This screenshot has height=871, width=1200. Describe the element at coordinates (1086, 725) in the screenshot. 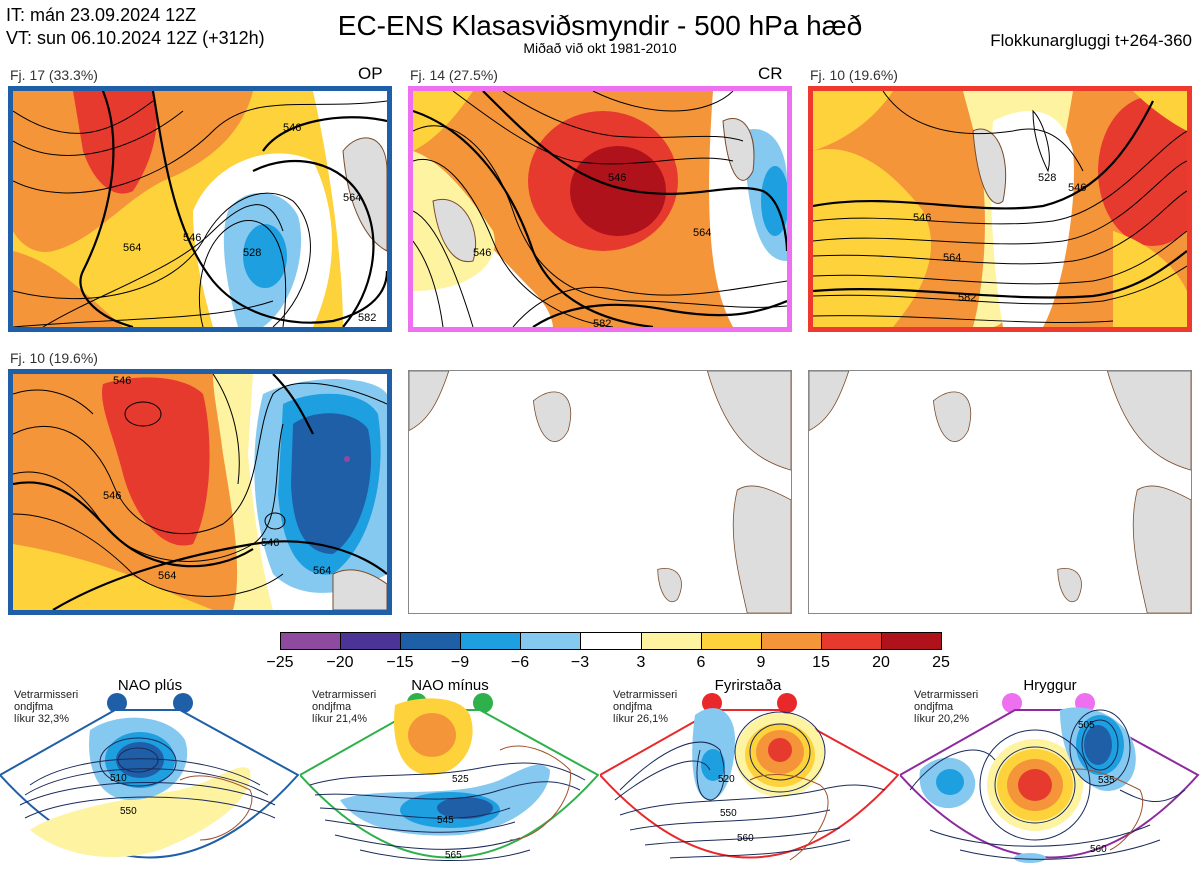

I see `contour-label: 505` at that location.